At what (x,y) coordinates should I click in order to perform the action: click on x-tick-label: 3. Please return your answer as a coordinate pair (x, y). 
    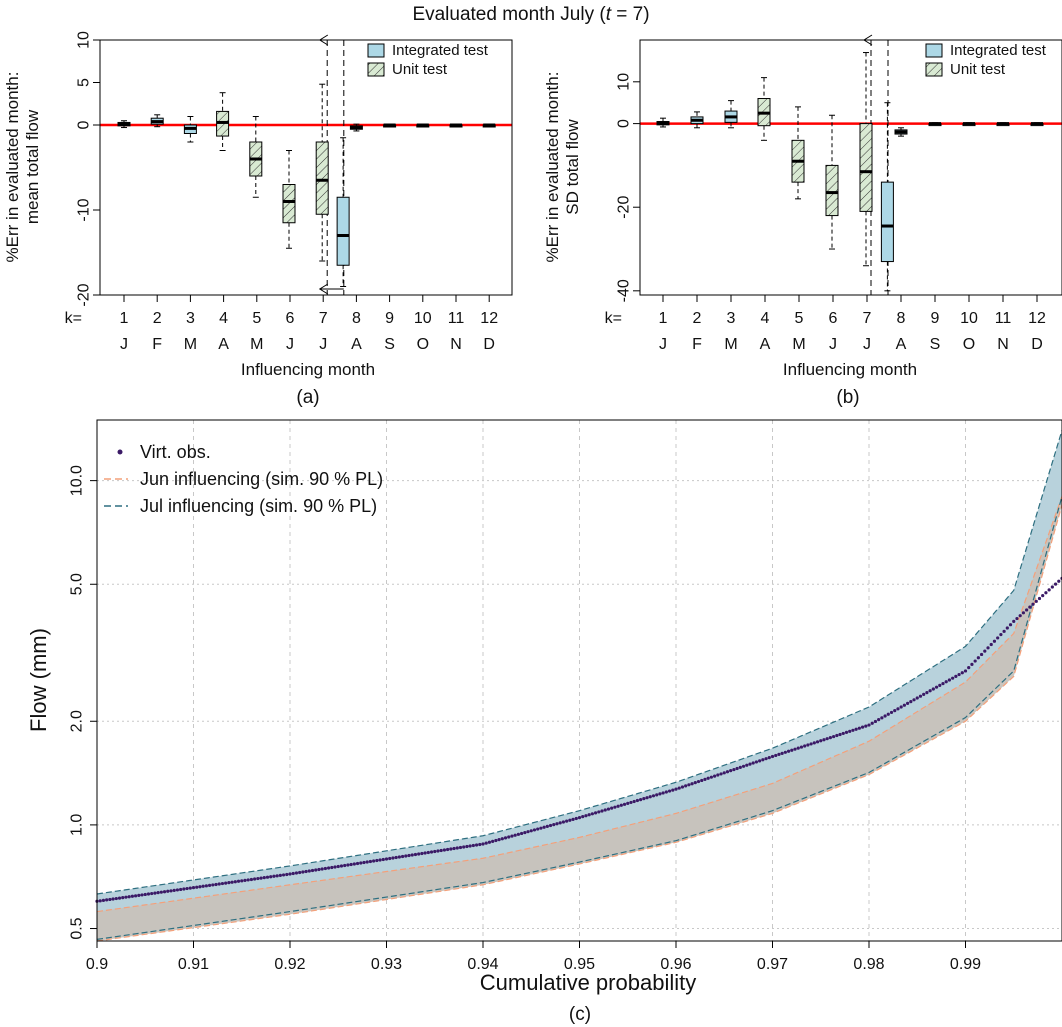
    Looking at the image, I should click on (190, 318).